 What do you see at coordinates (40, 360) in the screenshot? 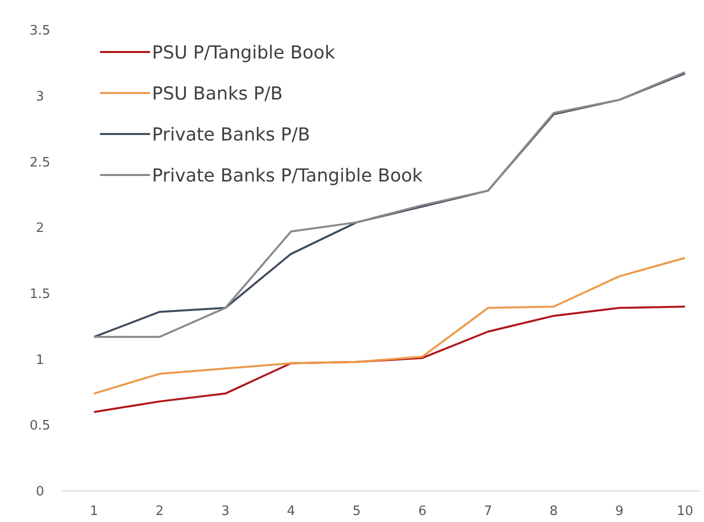
I see `y-tick-label: 1` at bounding box center [40, 360].